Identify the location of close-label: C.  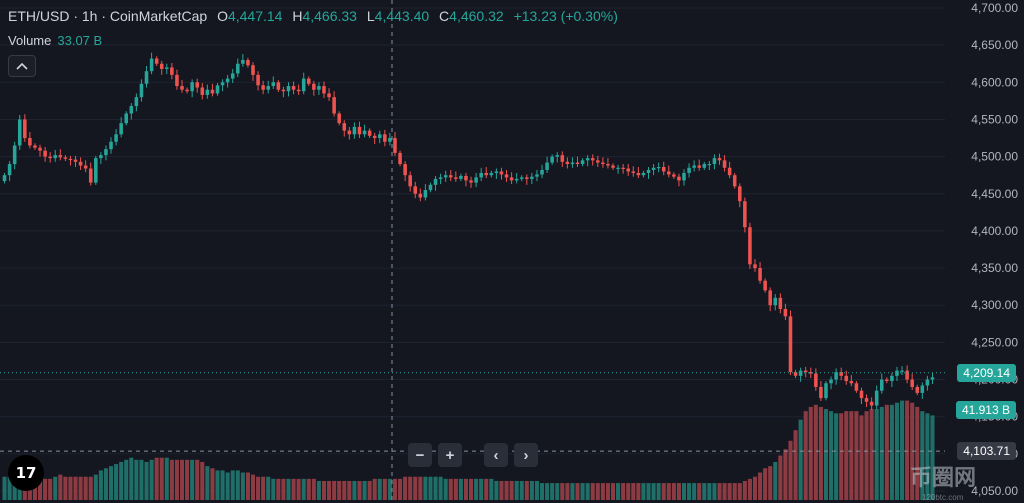
(444, 16).